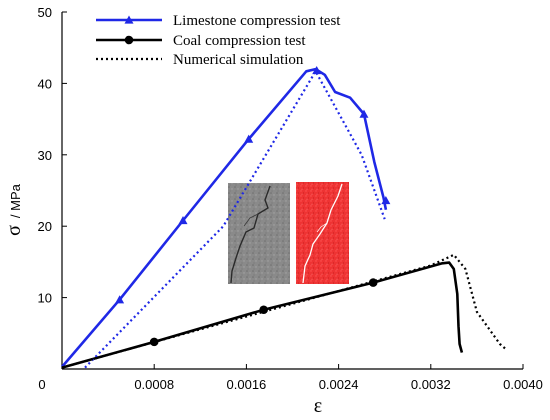 This screenshot has height=420, width=550. What do you see at coordinates (290, 378) in the screenshot?
I see `x-ticks: 0 0.0008 0.0016 0.0024 0.0032 0.0040` at bounding box center [290, 378].